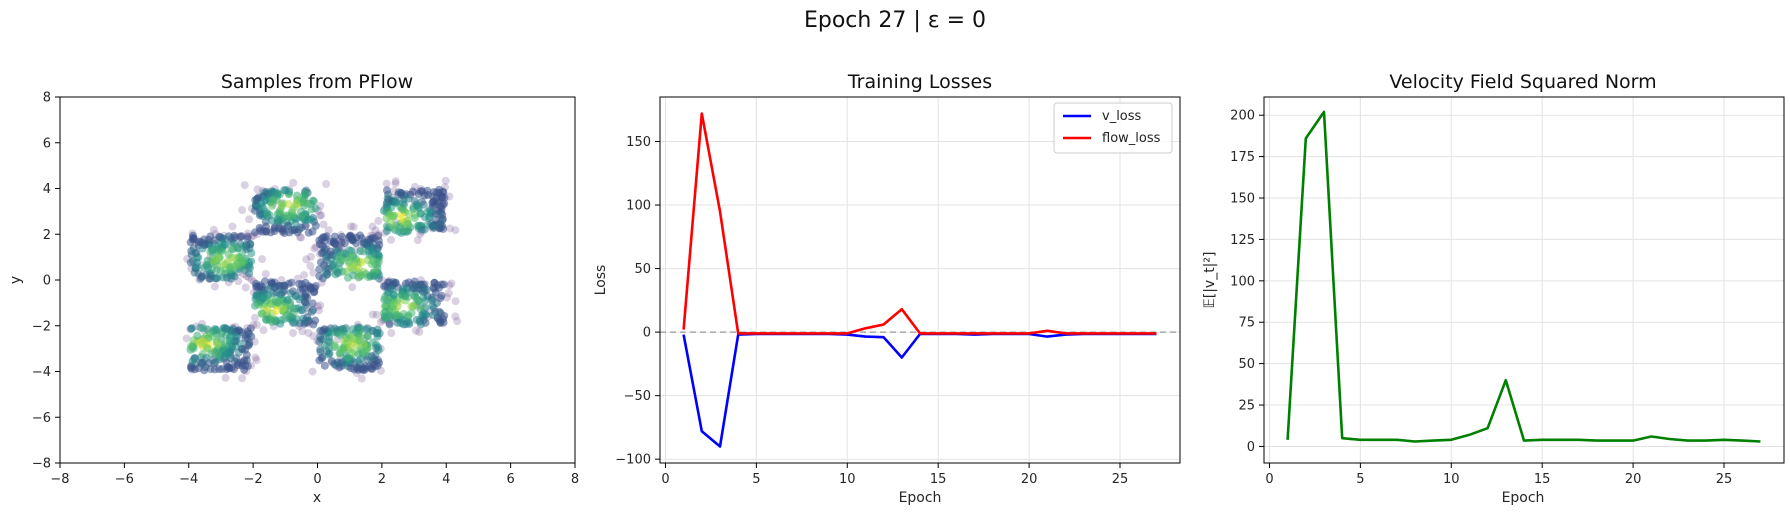 The height and width of the screenshot is (515, 1790). Describe the element at coordinates (638, 142) in the screenshot. I see `y-tick-label: 150` at that location.